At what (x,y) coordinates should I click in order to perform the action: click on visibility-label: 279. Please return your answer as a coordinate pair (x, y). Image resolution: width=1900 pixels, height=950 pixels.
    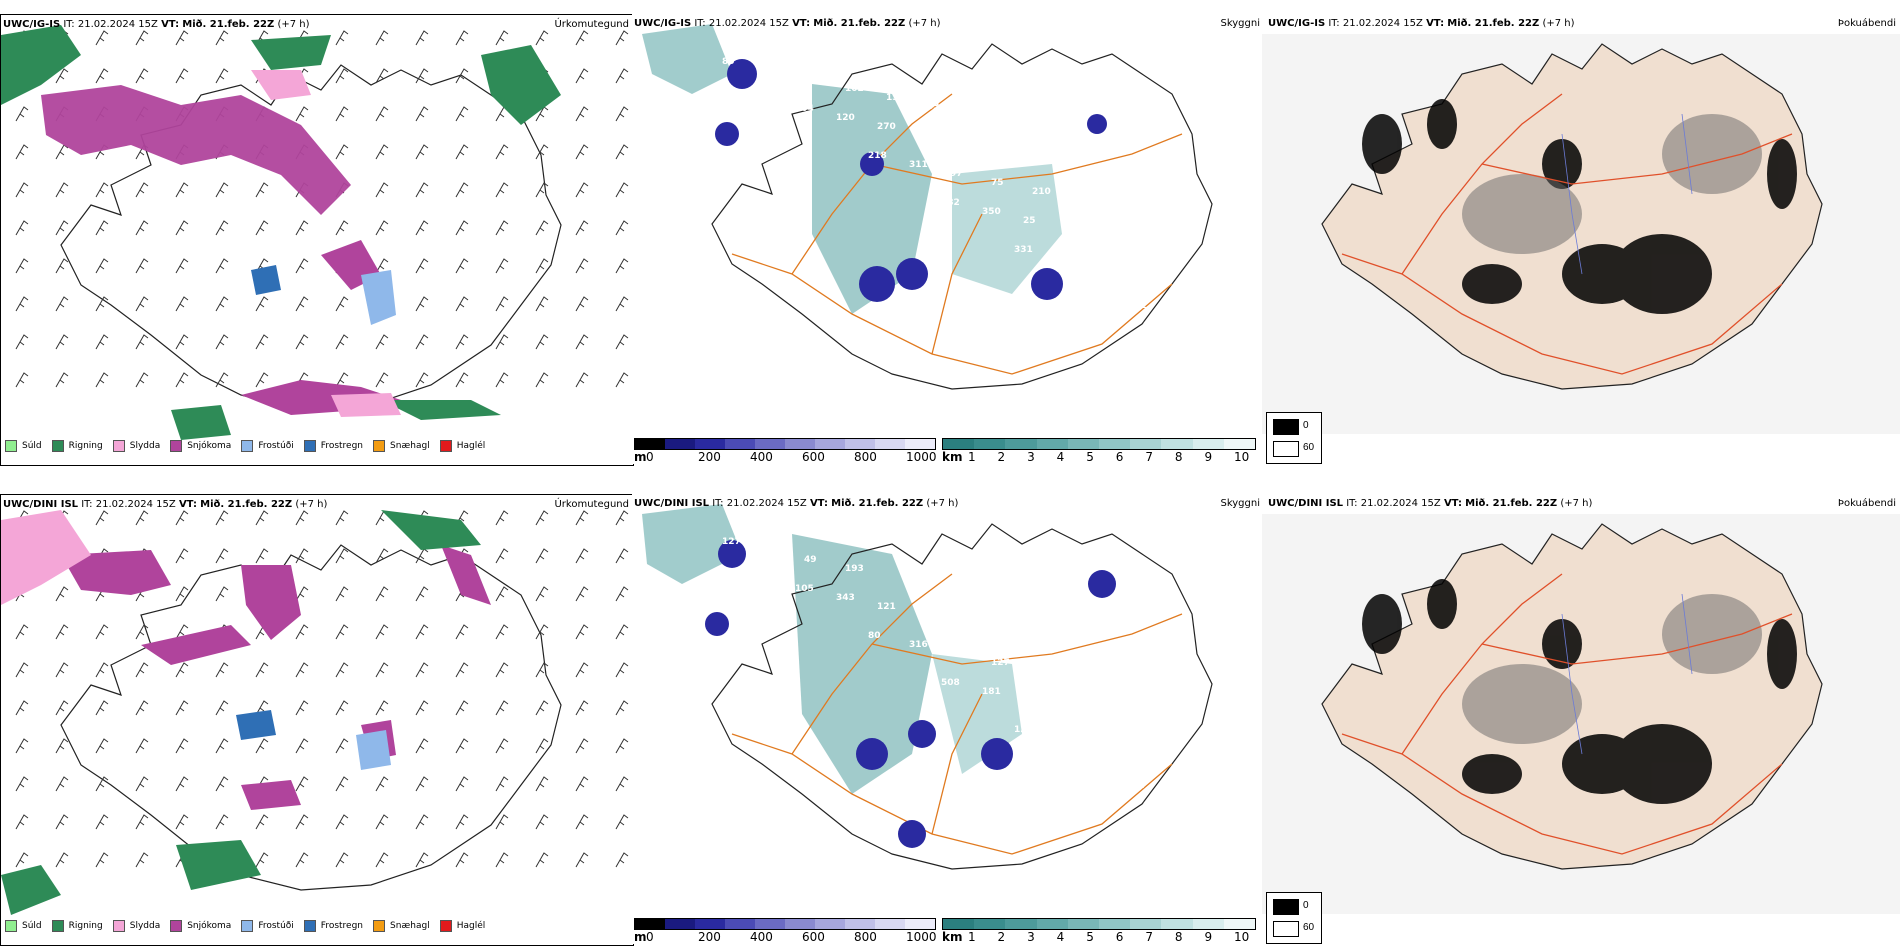
    Looking at the image, I should click on (1169, 344).